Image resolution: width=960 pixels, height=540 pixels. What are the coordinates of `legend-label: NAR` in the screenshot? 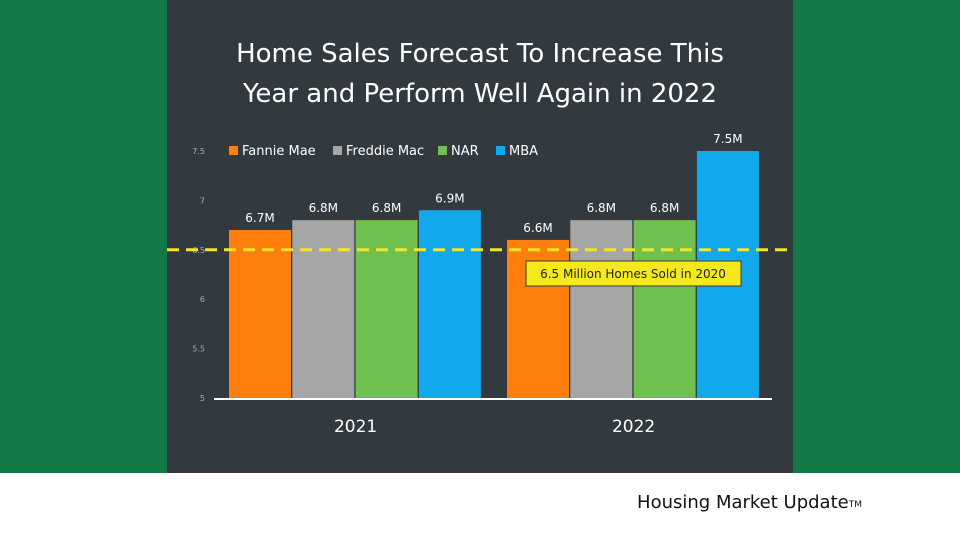 It's located at (465, 151).